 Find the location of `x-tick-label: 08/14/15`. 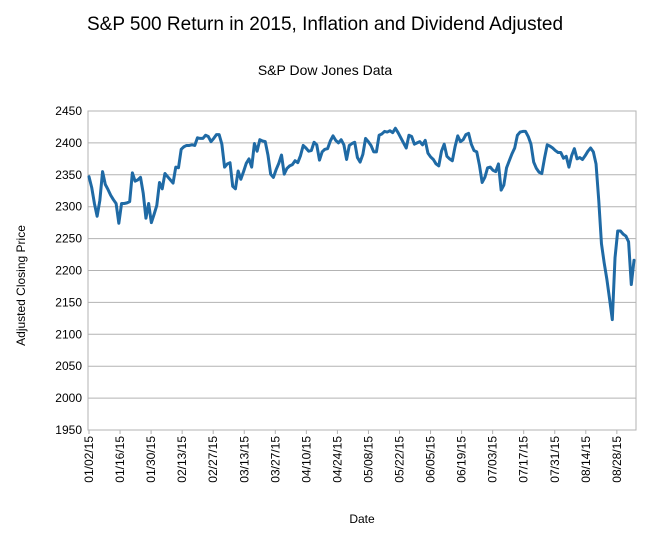

x-tick-label: 08/14/15 is located at coordinates (586, 459).